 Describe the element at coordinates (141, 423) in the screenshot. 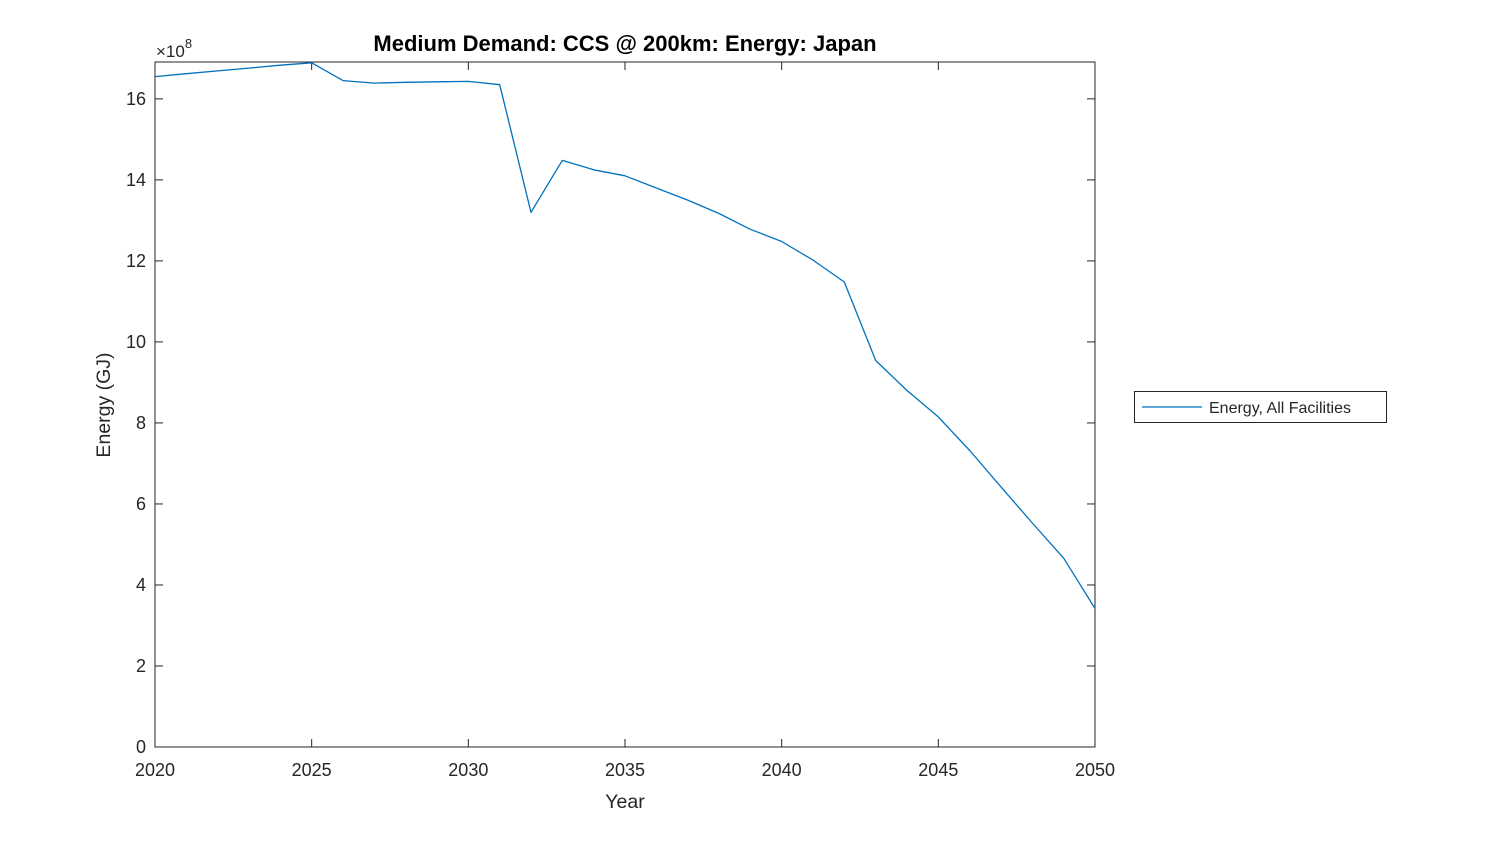

I see `y-tick-label: 8` at that location.